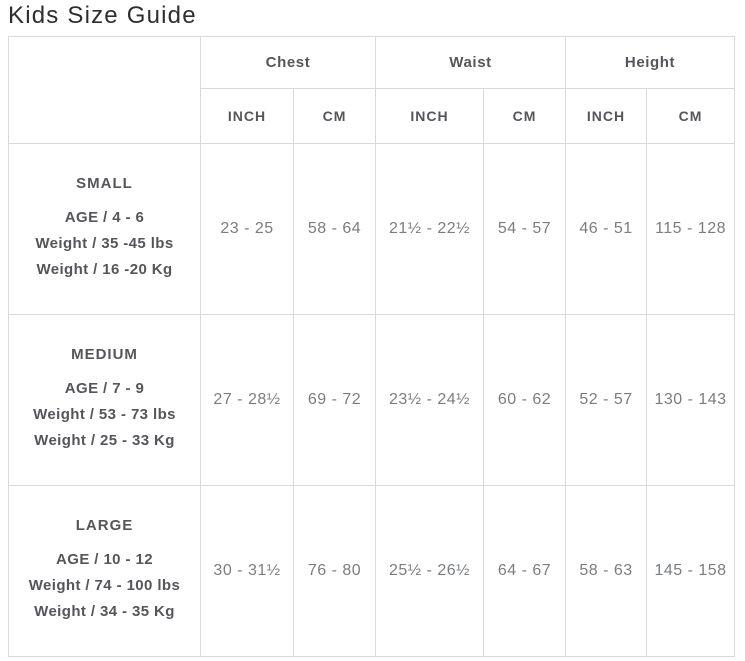  What do you see at coordinates (524, 400) in the screenshot?
I see `waist-cm-value: 60 - 62` at bounding box center [524, 400].